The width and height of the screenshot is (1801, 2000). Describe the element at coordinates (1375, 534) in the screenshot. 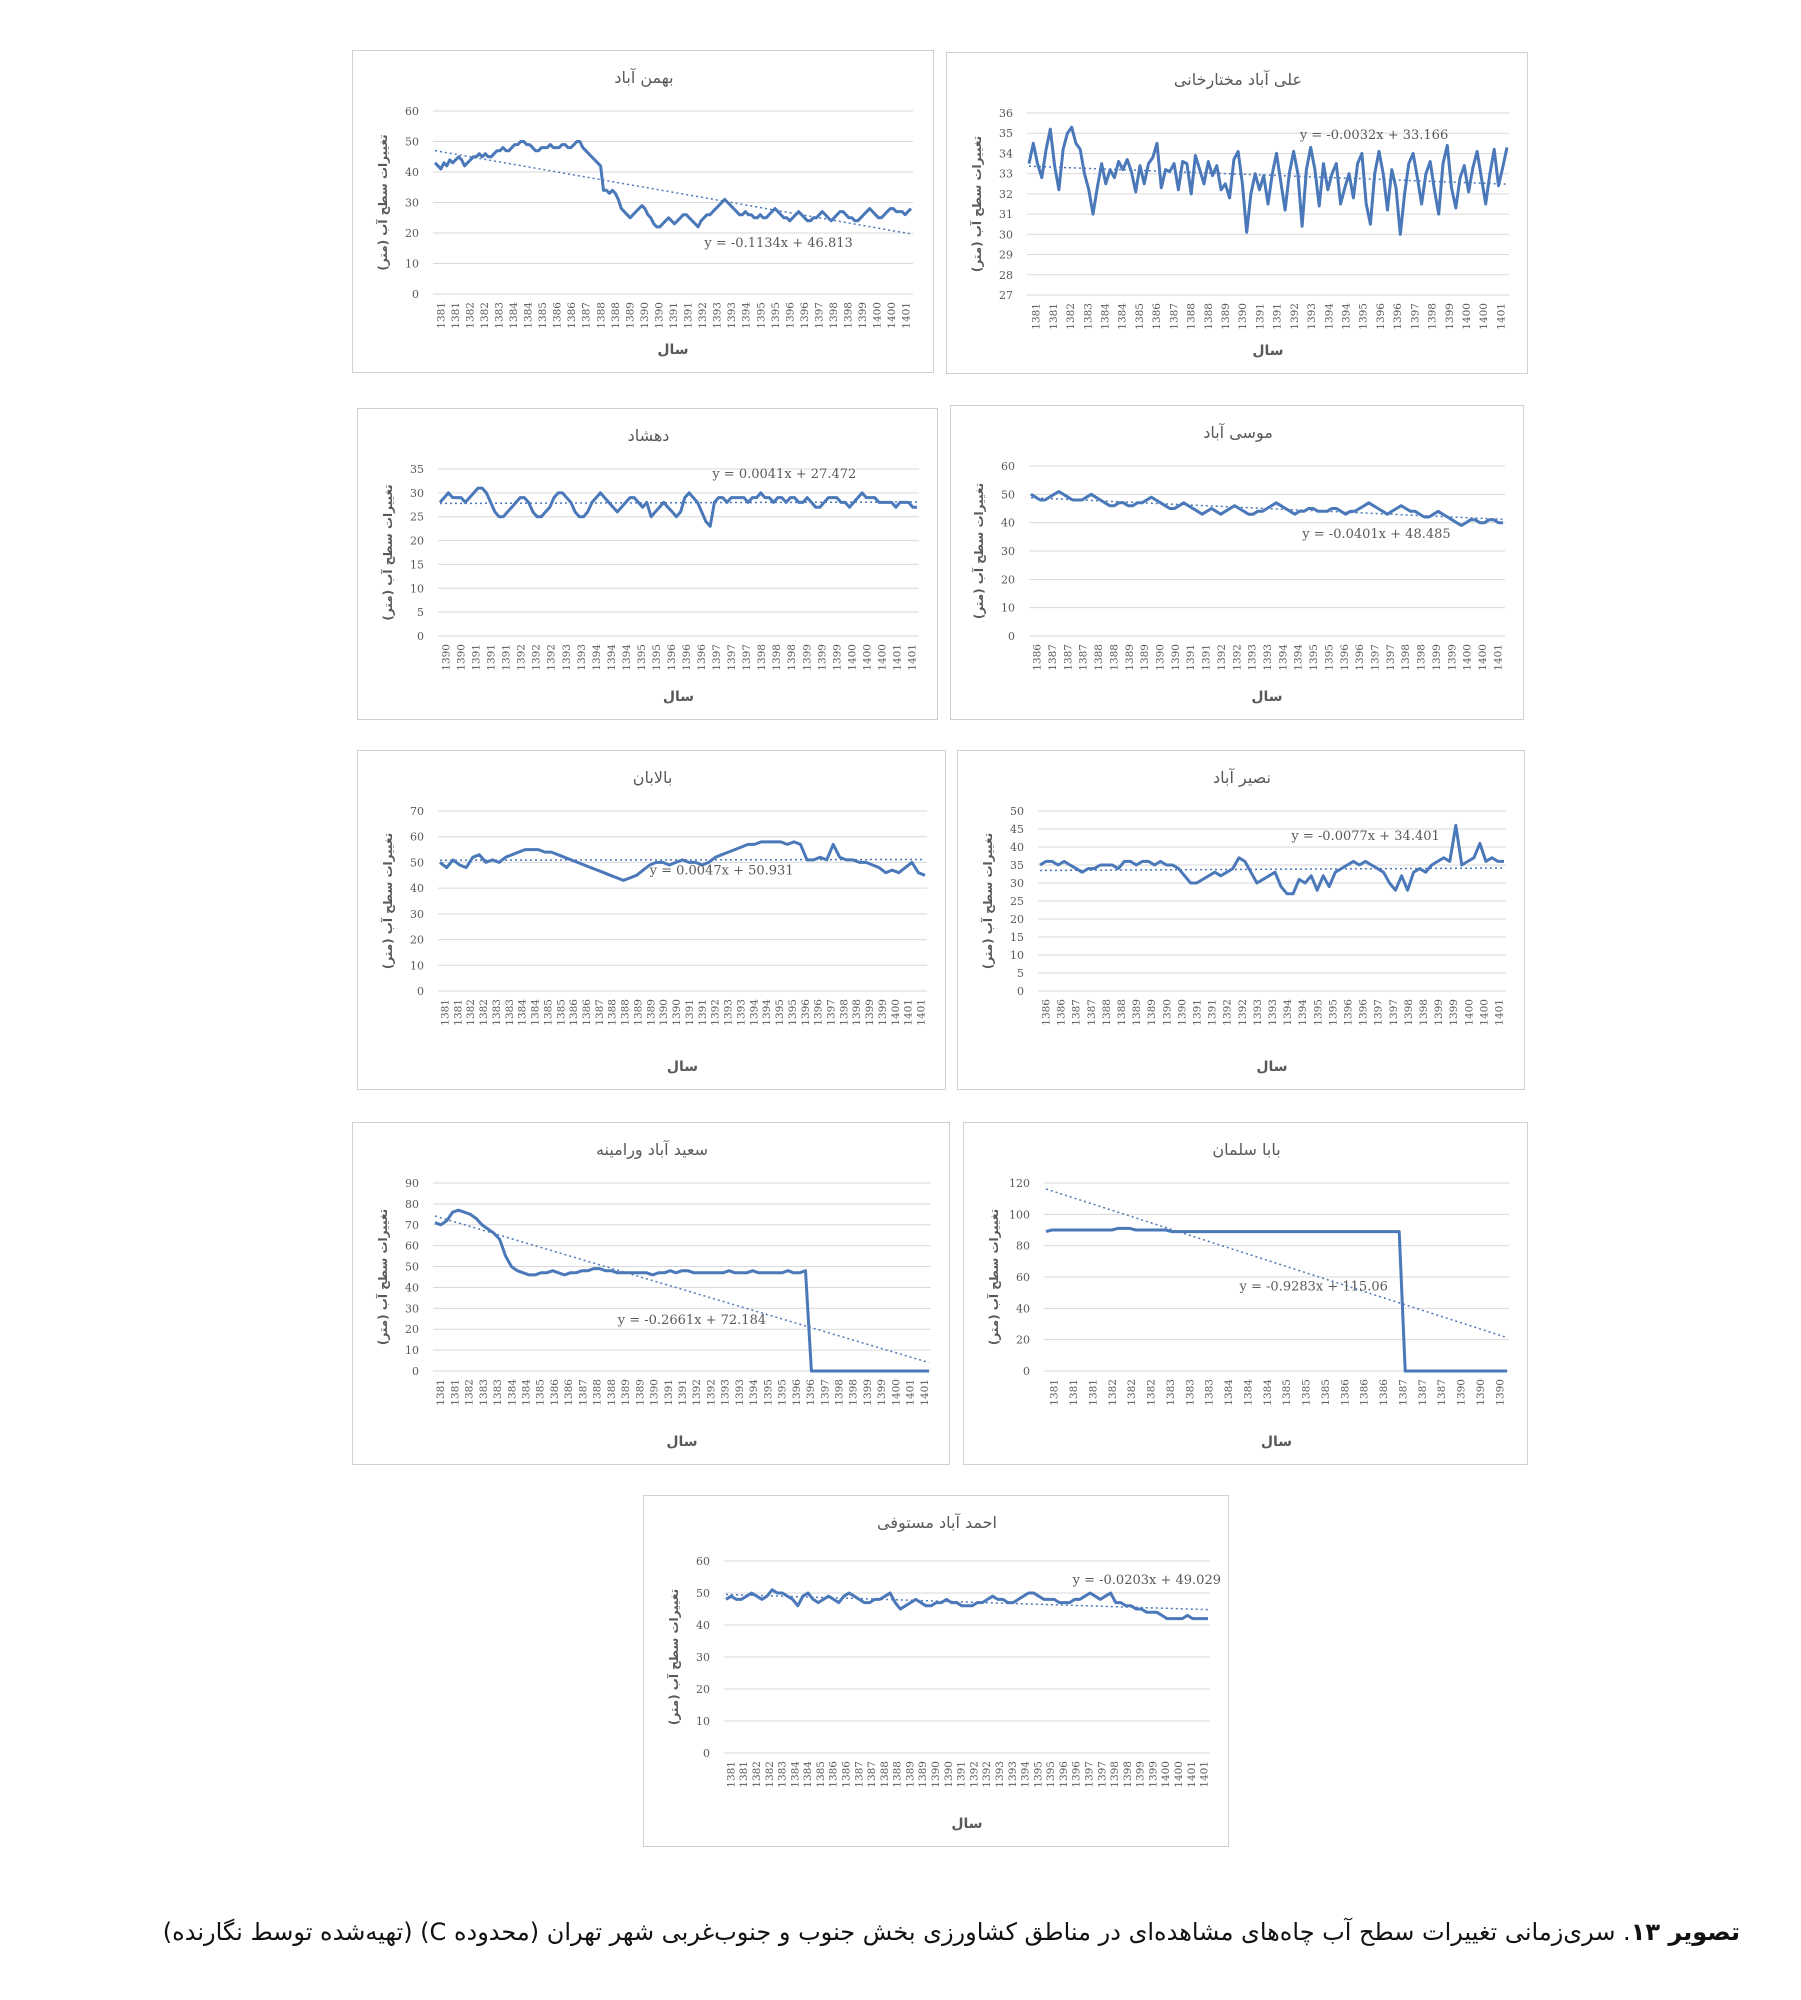

I see `trendline-equation: y = -0.0401x + 48.485` at that location.